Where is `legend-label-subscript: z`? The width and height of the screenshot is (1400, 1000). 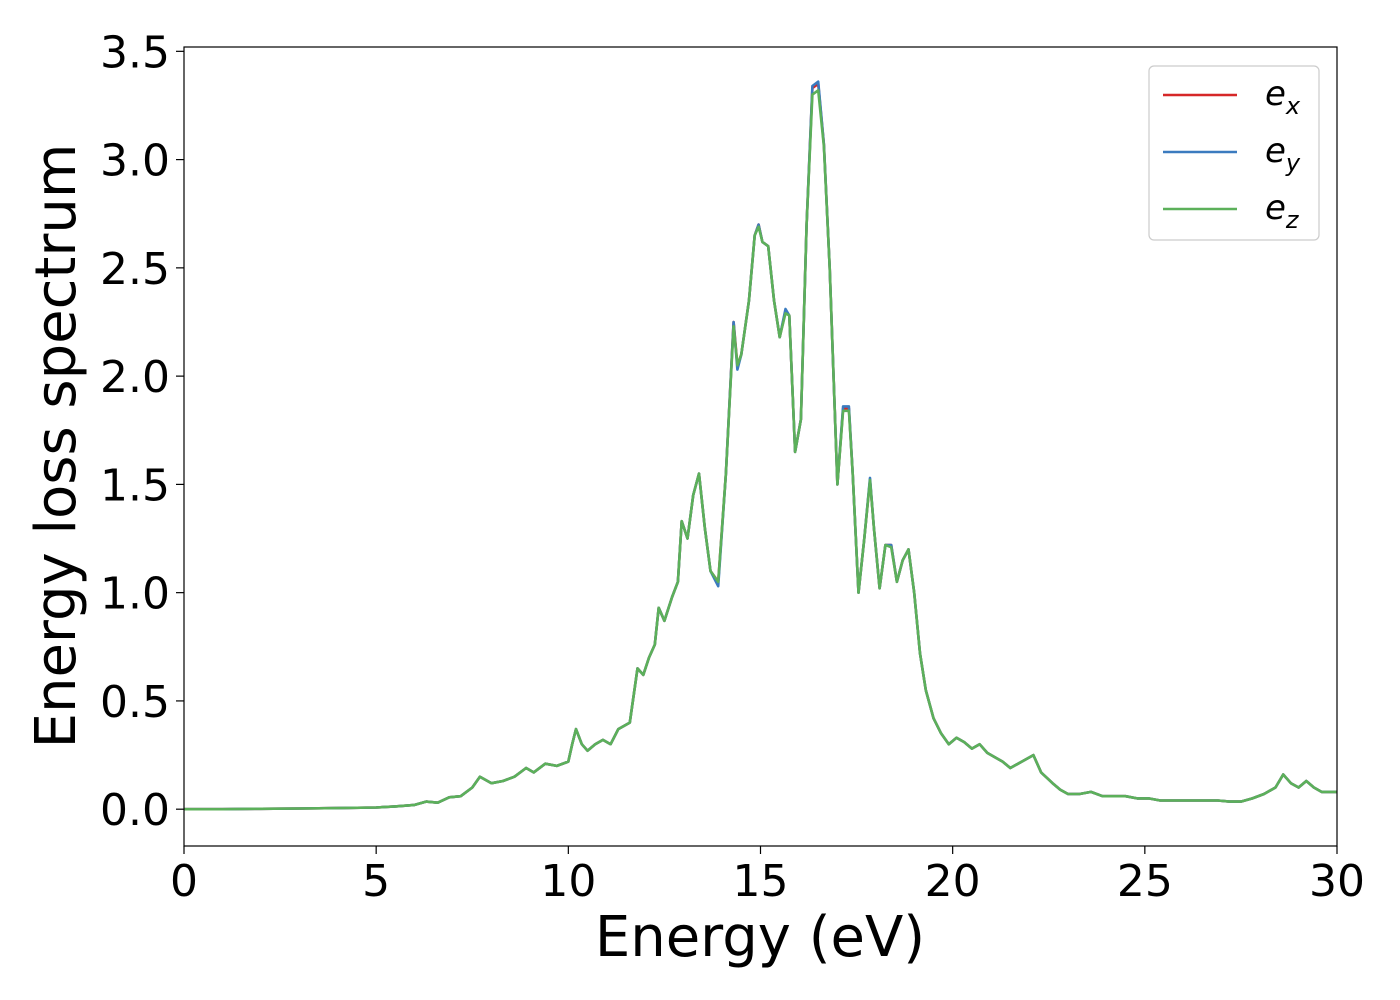
legend-label-subscript: z is located at coordinates (1292, 220).